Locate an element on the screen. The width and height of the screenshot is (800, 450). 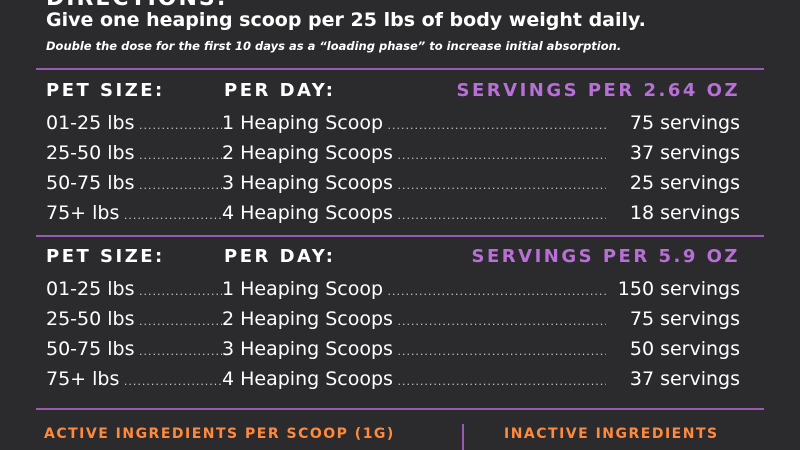
divider-middle is located at coordinates (400, 236).